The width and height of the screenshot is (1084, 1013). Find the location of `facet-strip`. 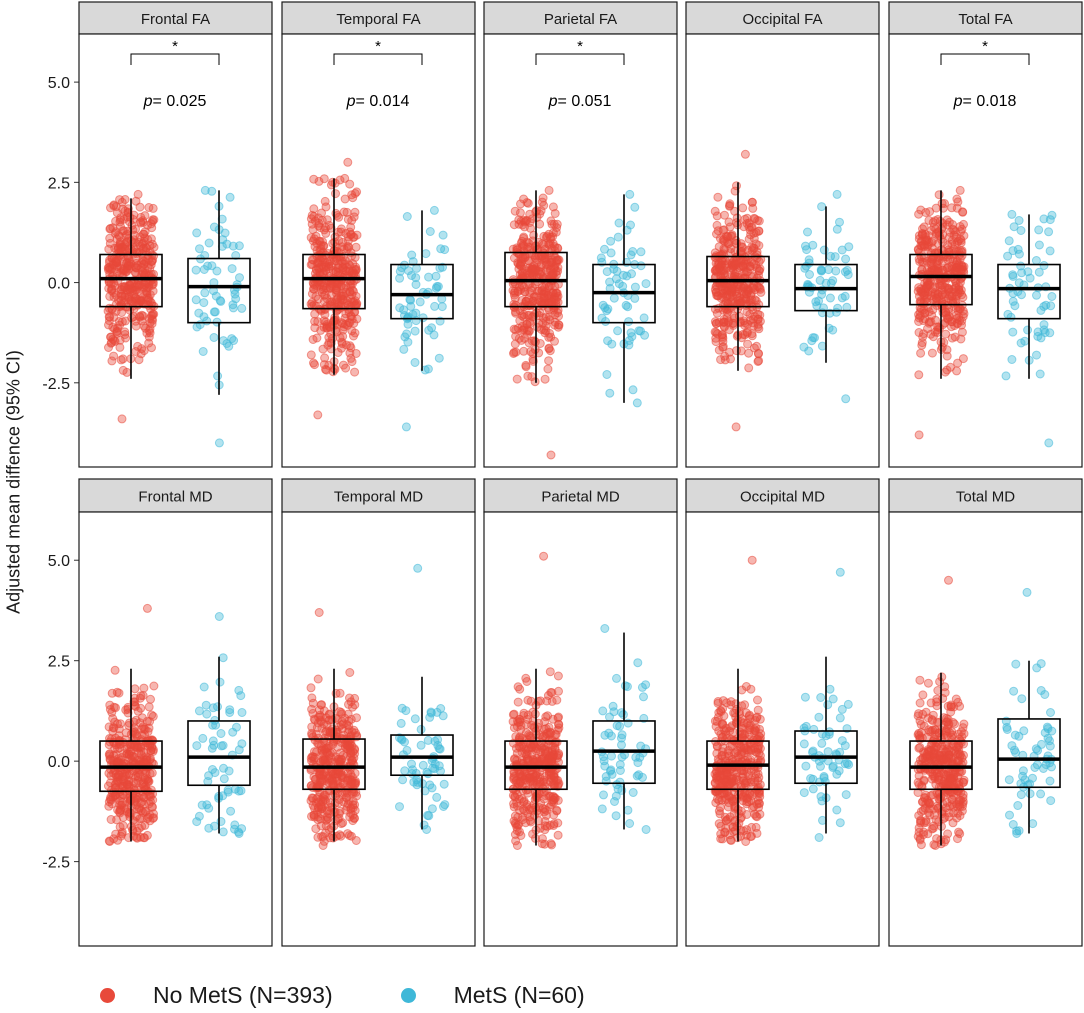

facet-strip is located at coordinates (378, 18).